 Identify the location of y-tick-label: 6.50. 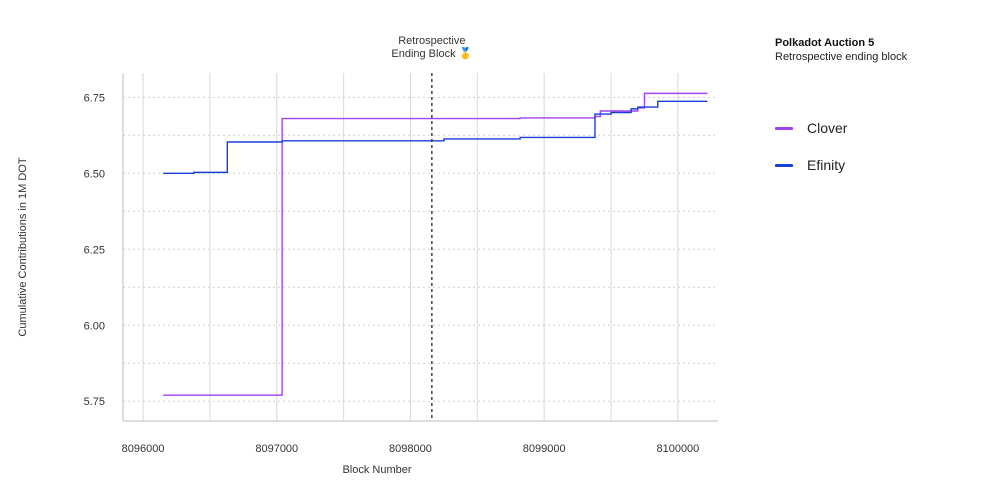
(94, 174).